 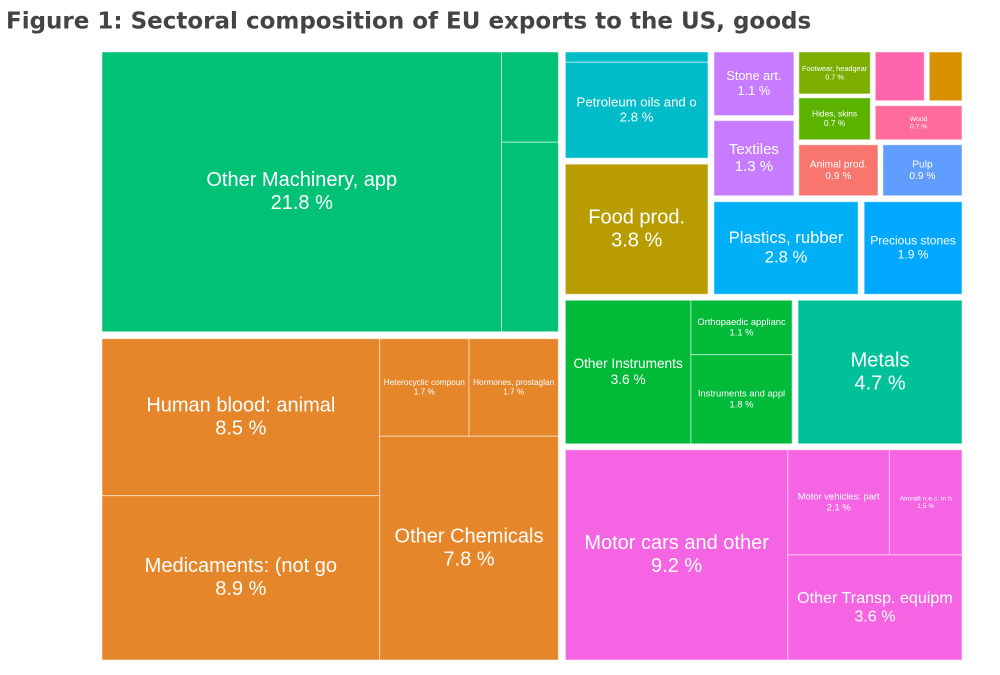 I want to click on cell-value: 2.1 %, so click(x=839, y=506).